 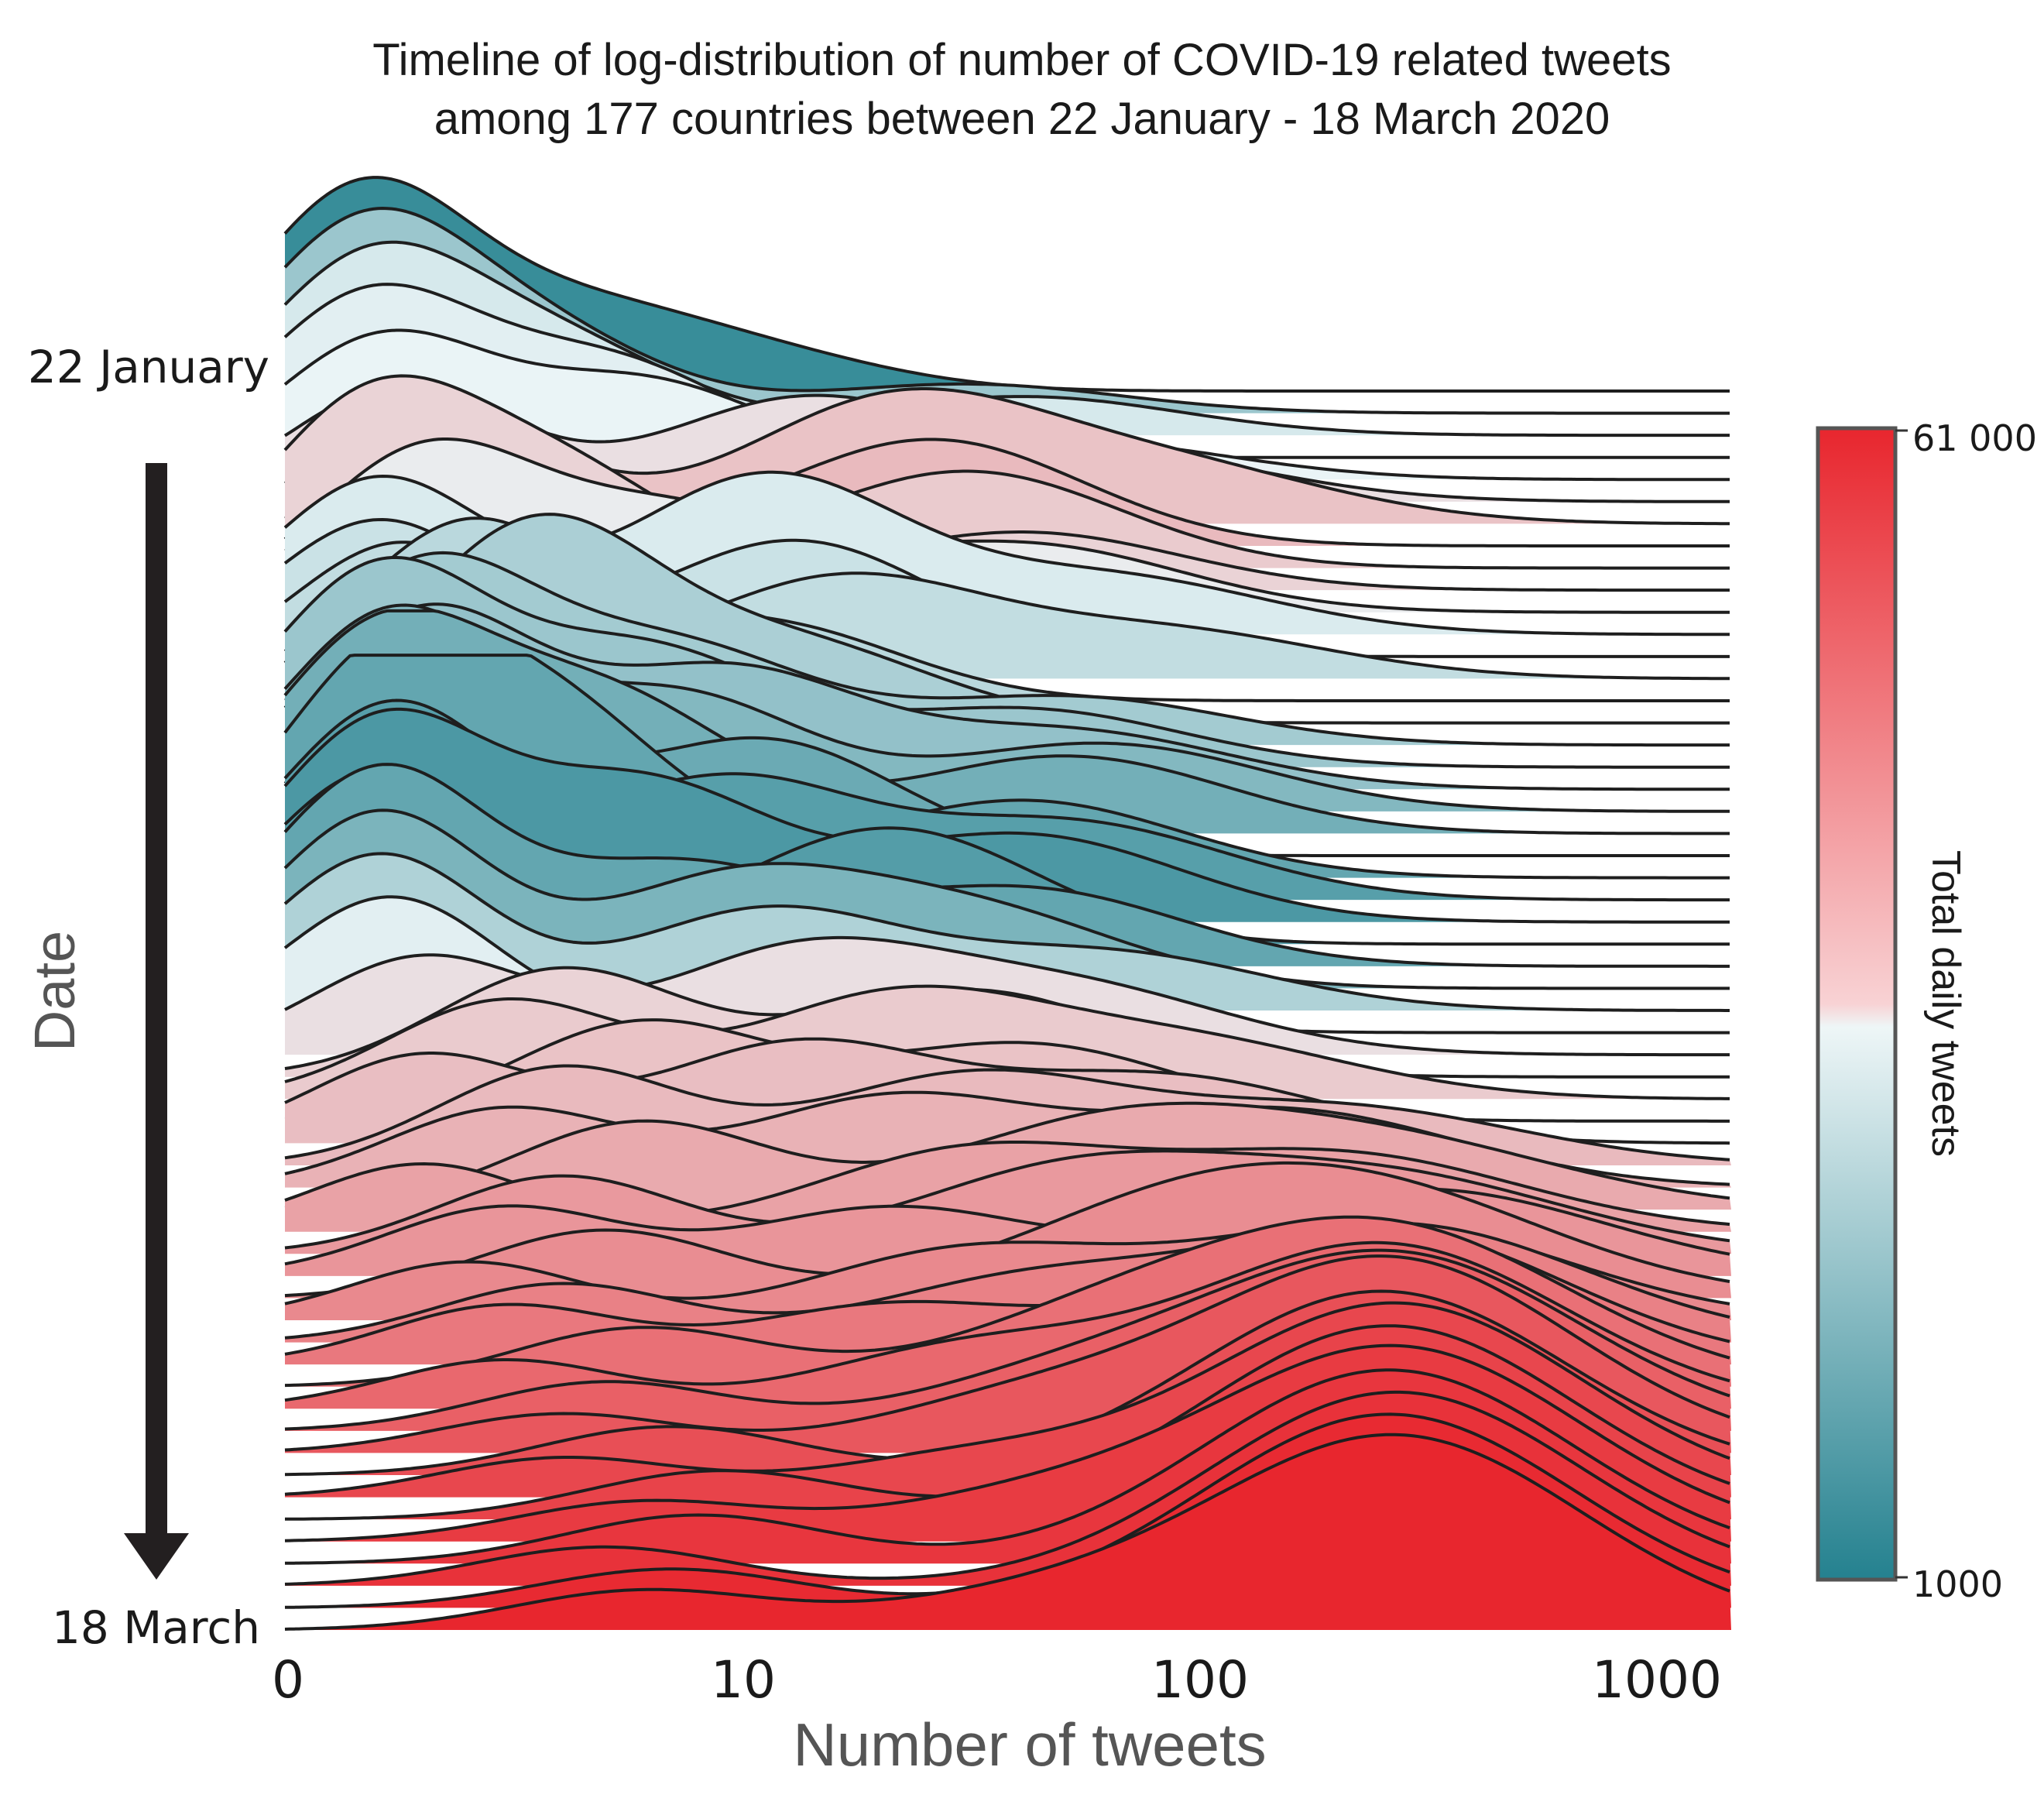 I want to click on x-axis-ticks: 0 10 100 1000, so click(x=997, y=1680).